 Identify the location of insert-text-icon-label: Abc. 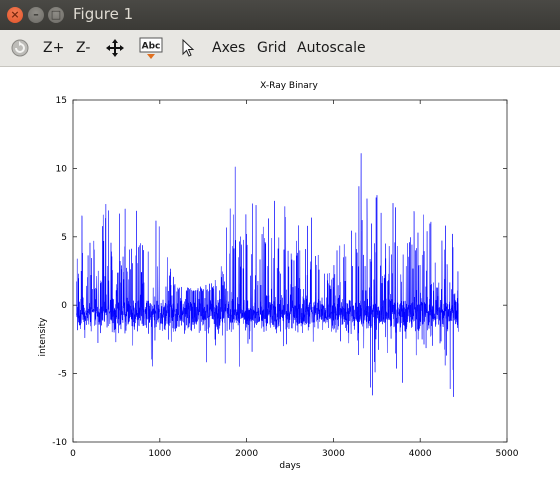
(151, 47).